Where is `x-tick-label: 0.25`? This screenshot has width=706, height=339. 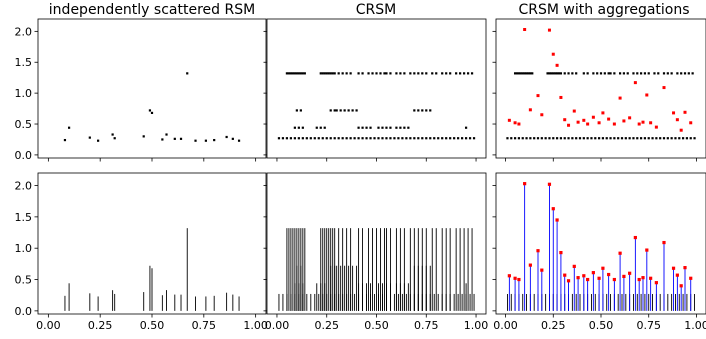
x-tick-label: 0.25 is located at coordinates (100, 325).